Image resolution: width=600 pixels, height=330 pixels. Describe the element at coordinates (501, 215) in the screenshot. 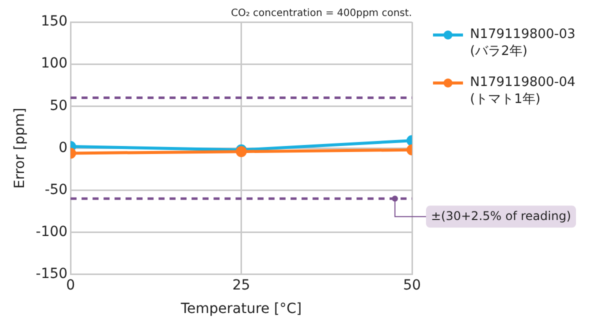

I see `annotation: ±(30+2.5% of reading)` at that location.